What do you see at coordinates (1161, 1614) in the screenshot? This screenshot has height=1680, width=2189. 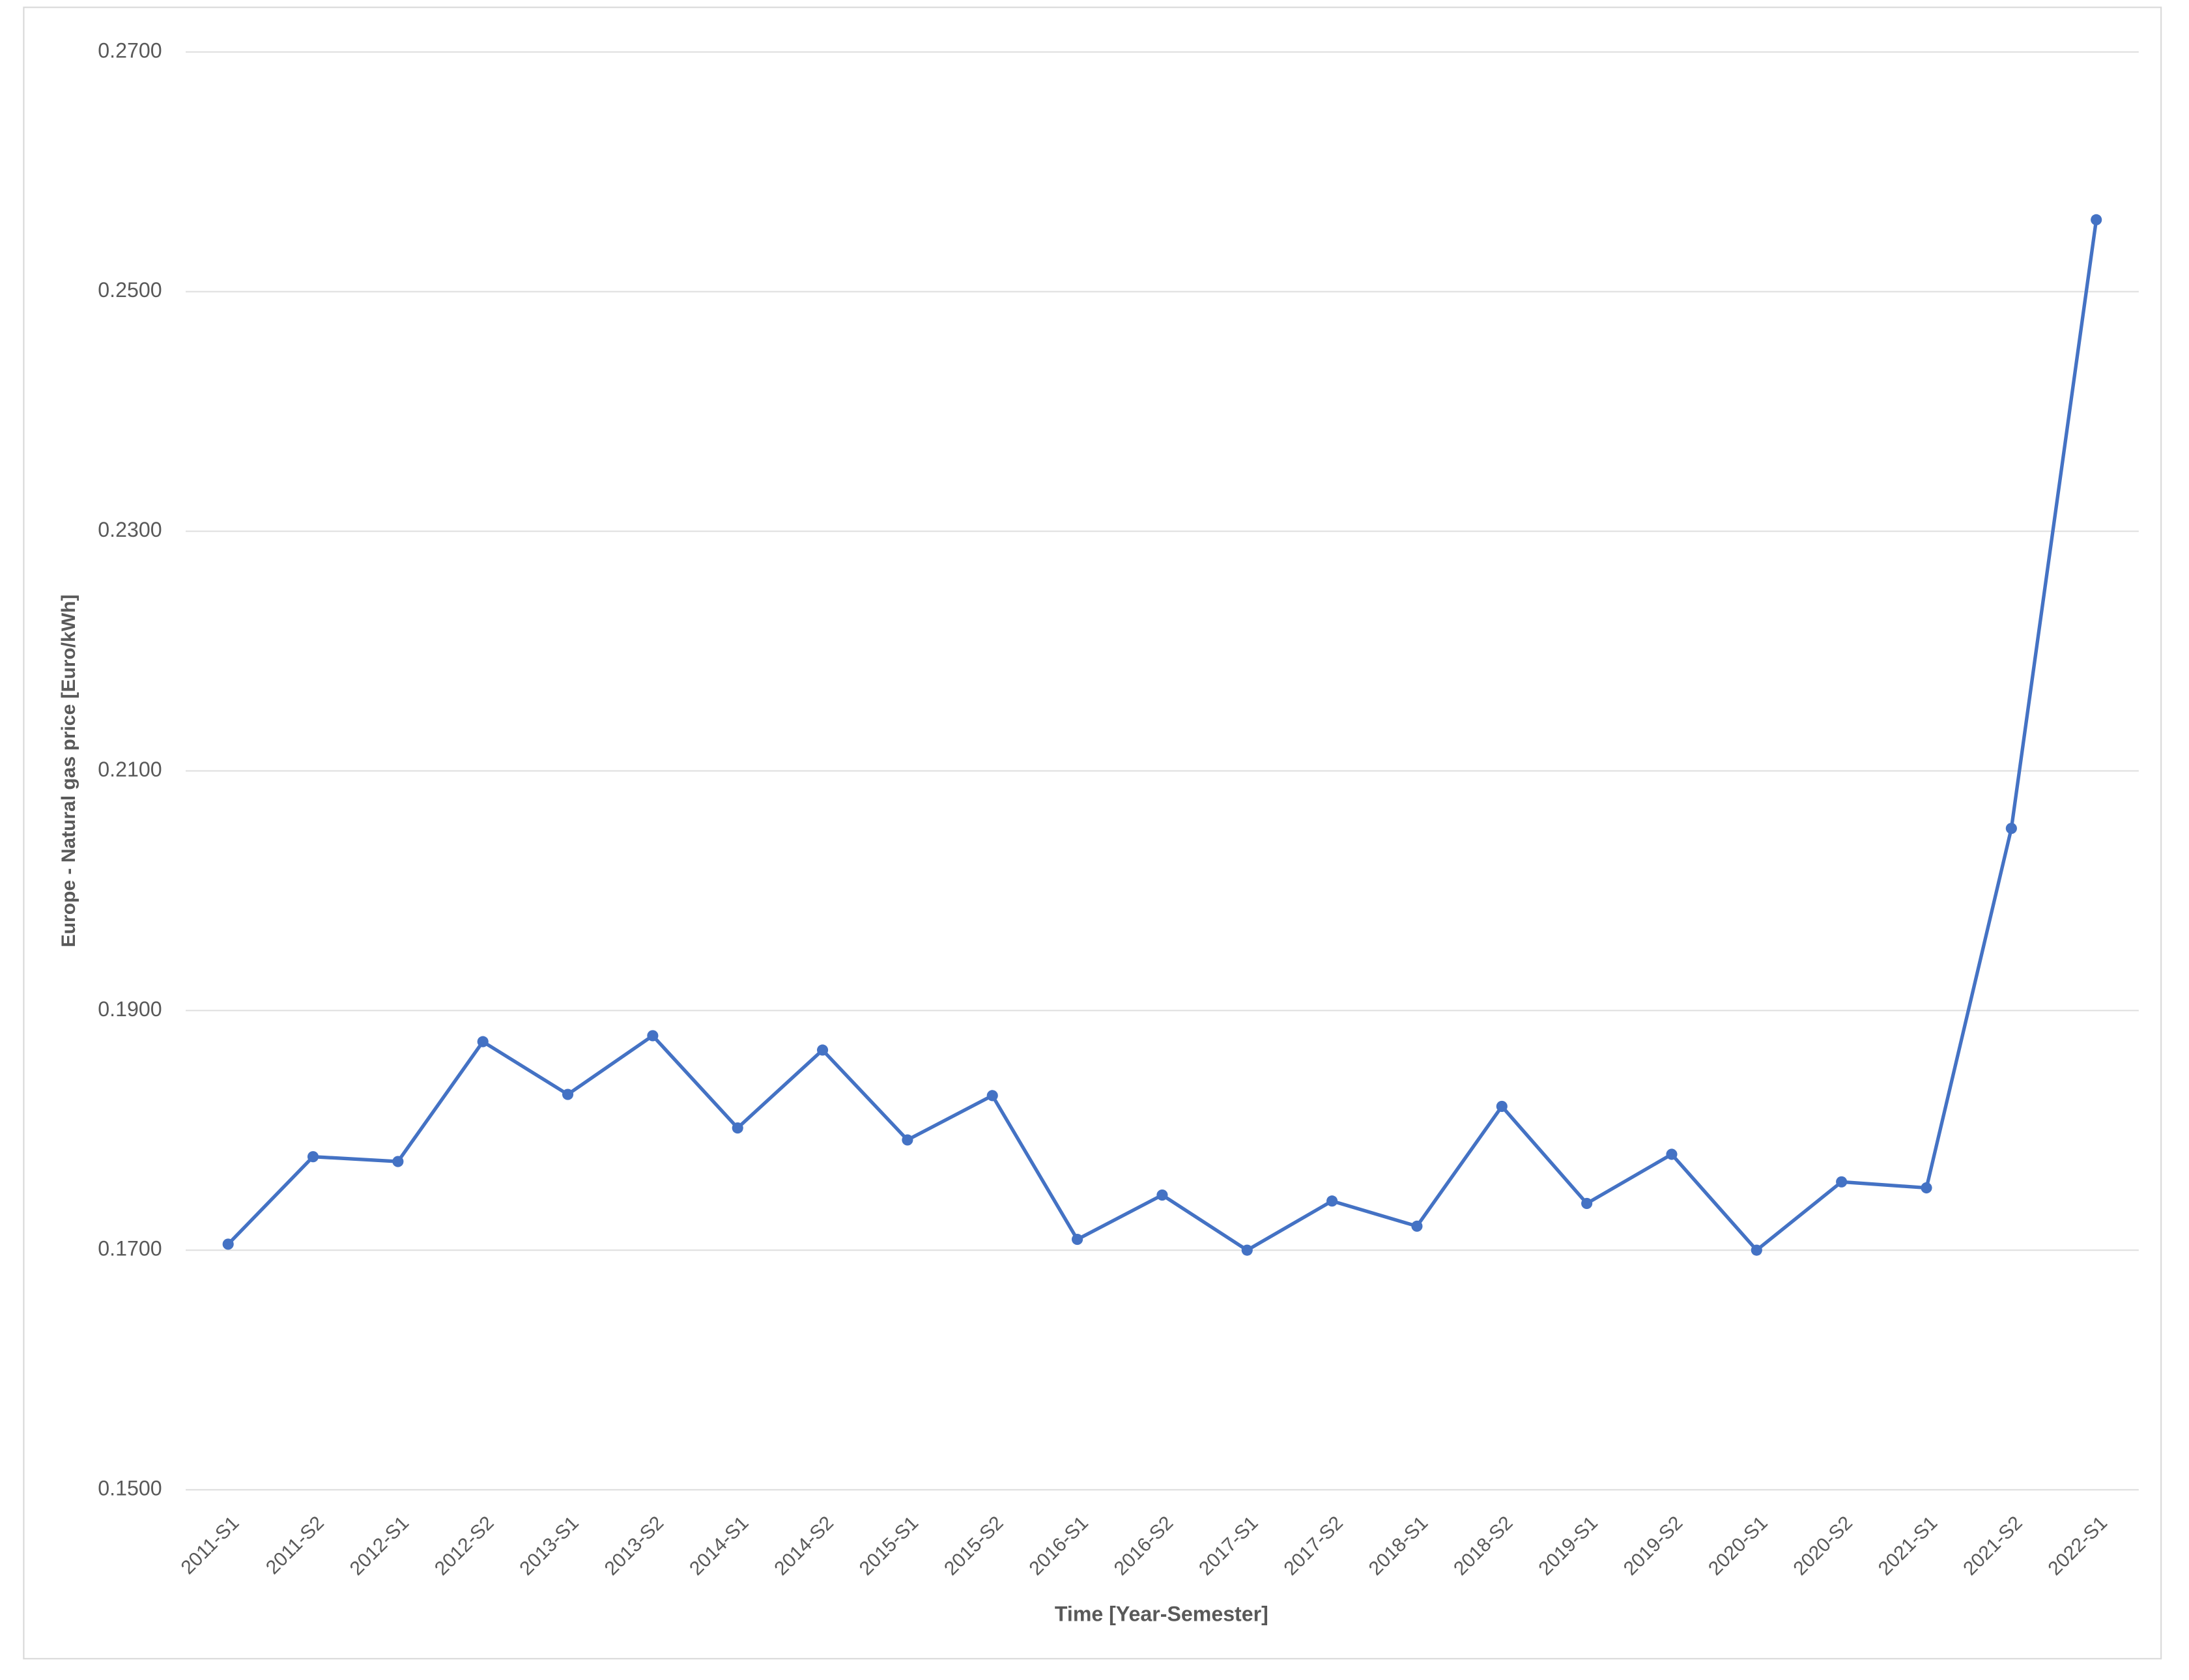 I see `x-axis-label: Time [Year-Semester]` at bounding box center [1161, 1614].